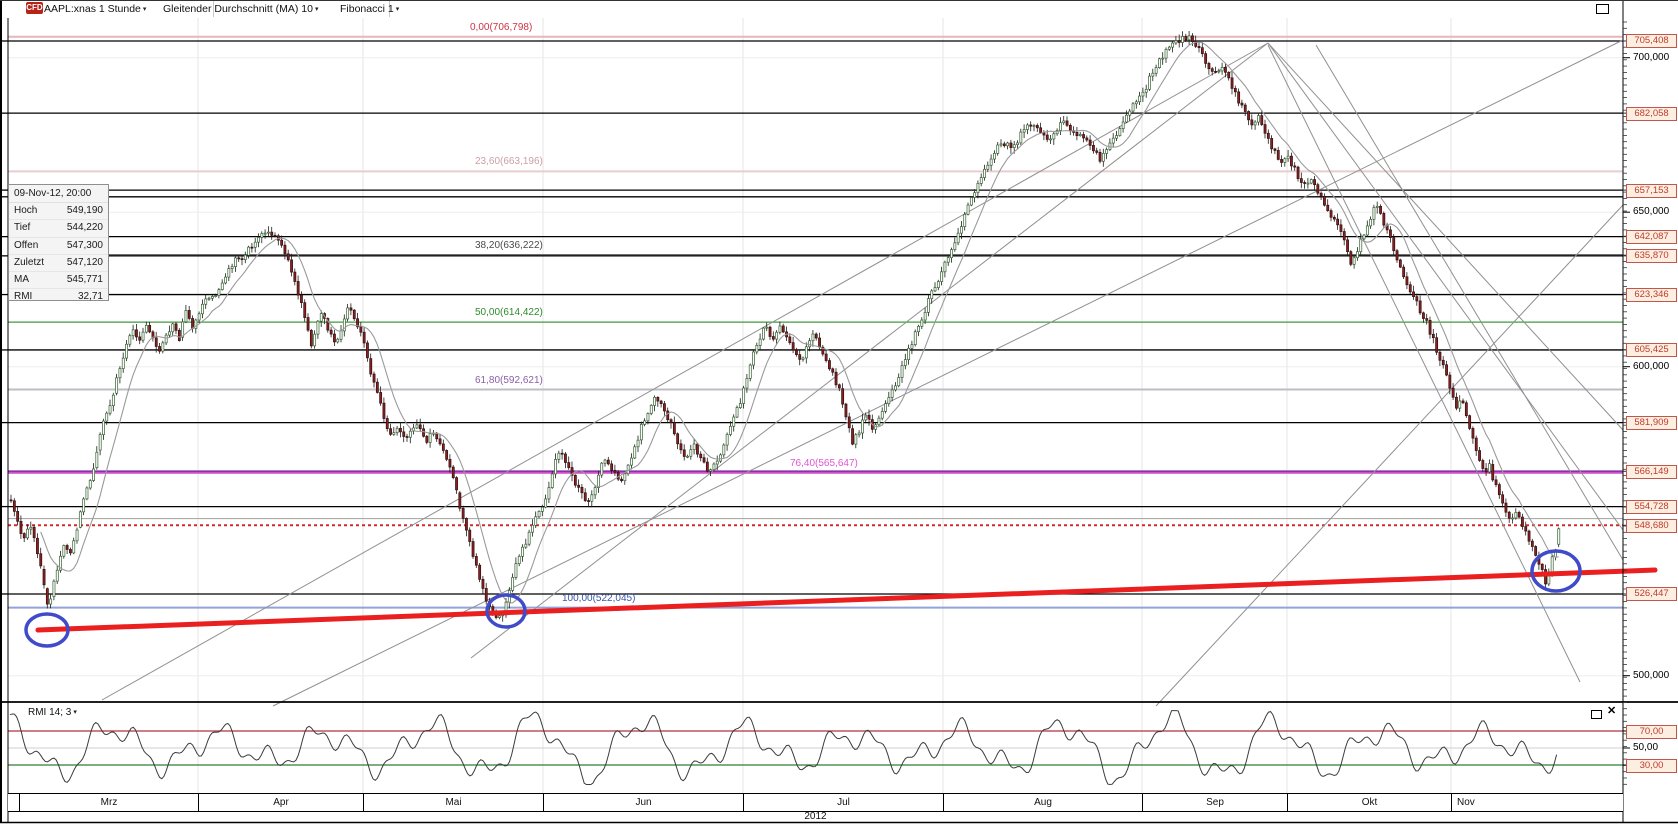 Image resolution: width=1678 pixels, height=824 pixels. What do you see at coordinates (509, 162) in the screenshot?
I see `fib-level-label: 23,60(663,196)` at bounding box center [509, 162].